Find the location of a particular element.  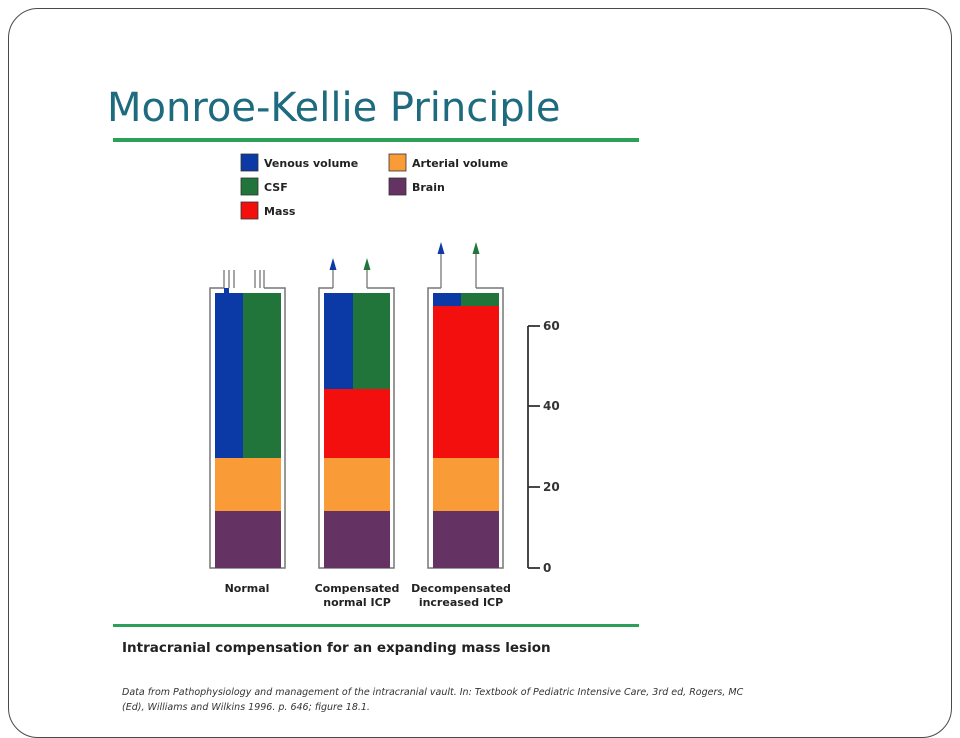

column-compensated is located at coordinates (356, 413).